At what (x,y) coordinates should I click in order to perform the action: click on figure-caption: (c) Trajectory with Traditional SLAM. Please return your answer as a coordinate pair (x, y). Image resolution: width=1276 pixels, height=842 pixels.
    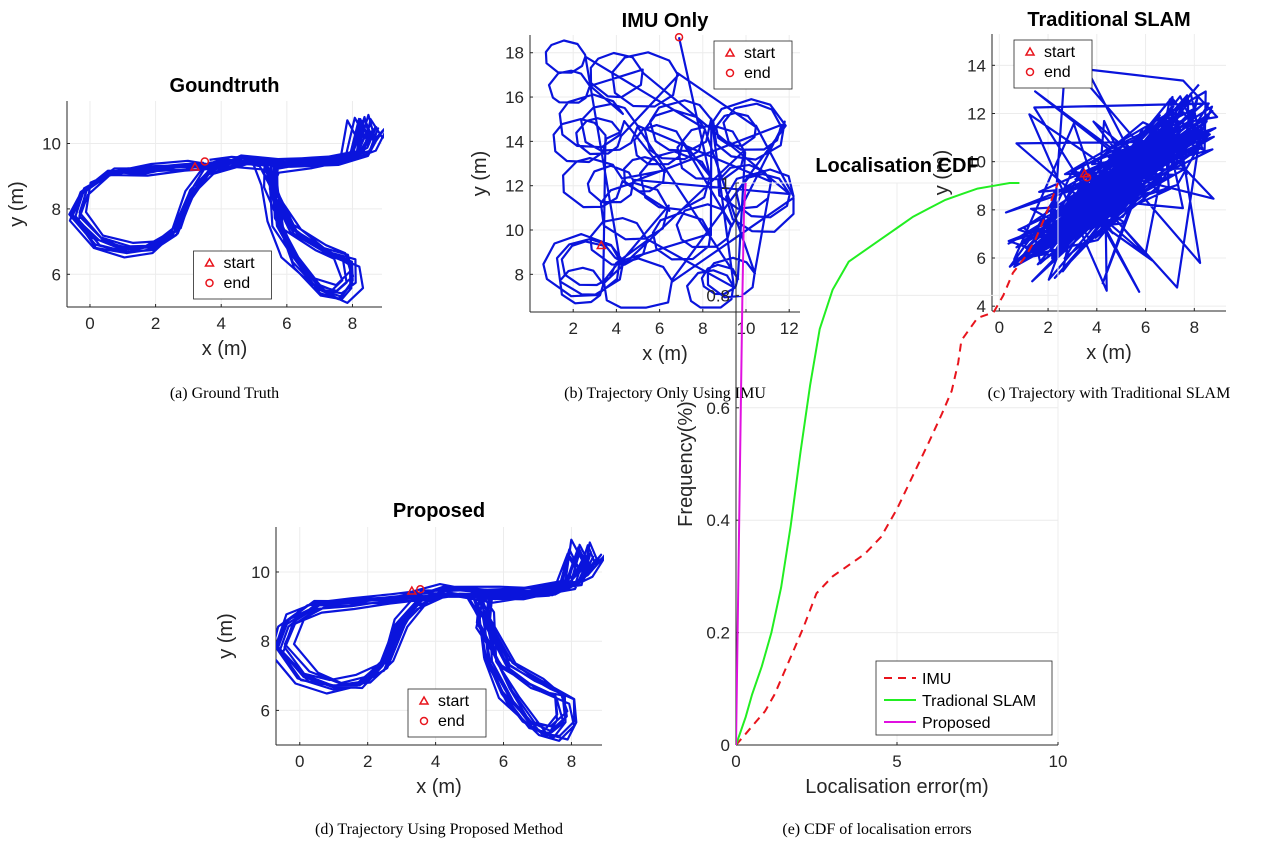
    Looking at the image, I should click on (1109, 393).